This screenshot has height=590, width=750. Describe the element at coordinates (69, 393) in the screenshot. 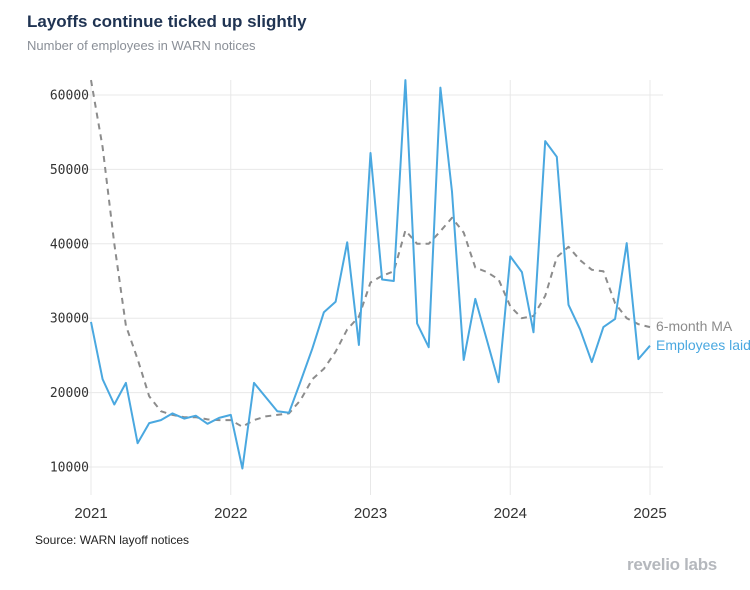

I see `y-tick-label: 20000` at that location.